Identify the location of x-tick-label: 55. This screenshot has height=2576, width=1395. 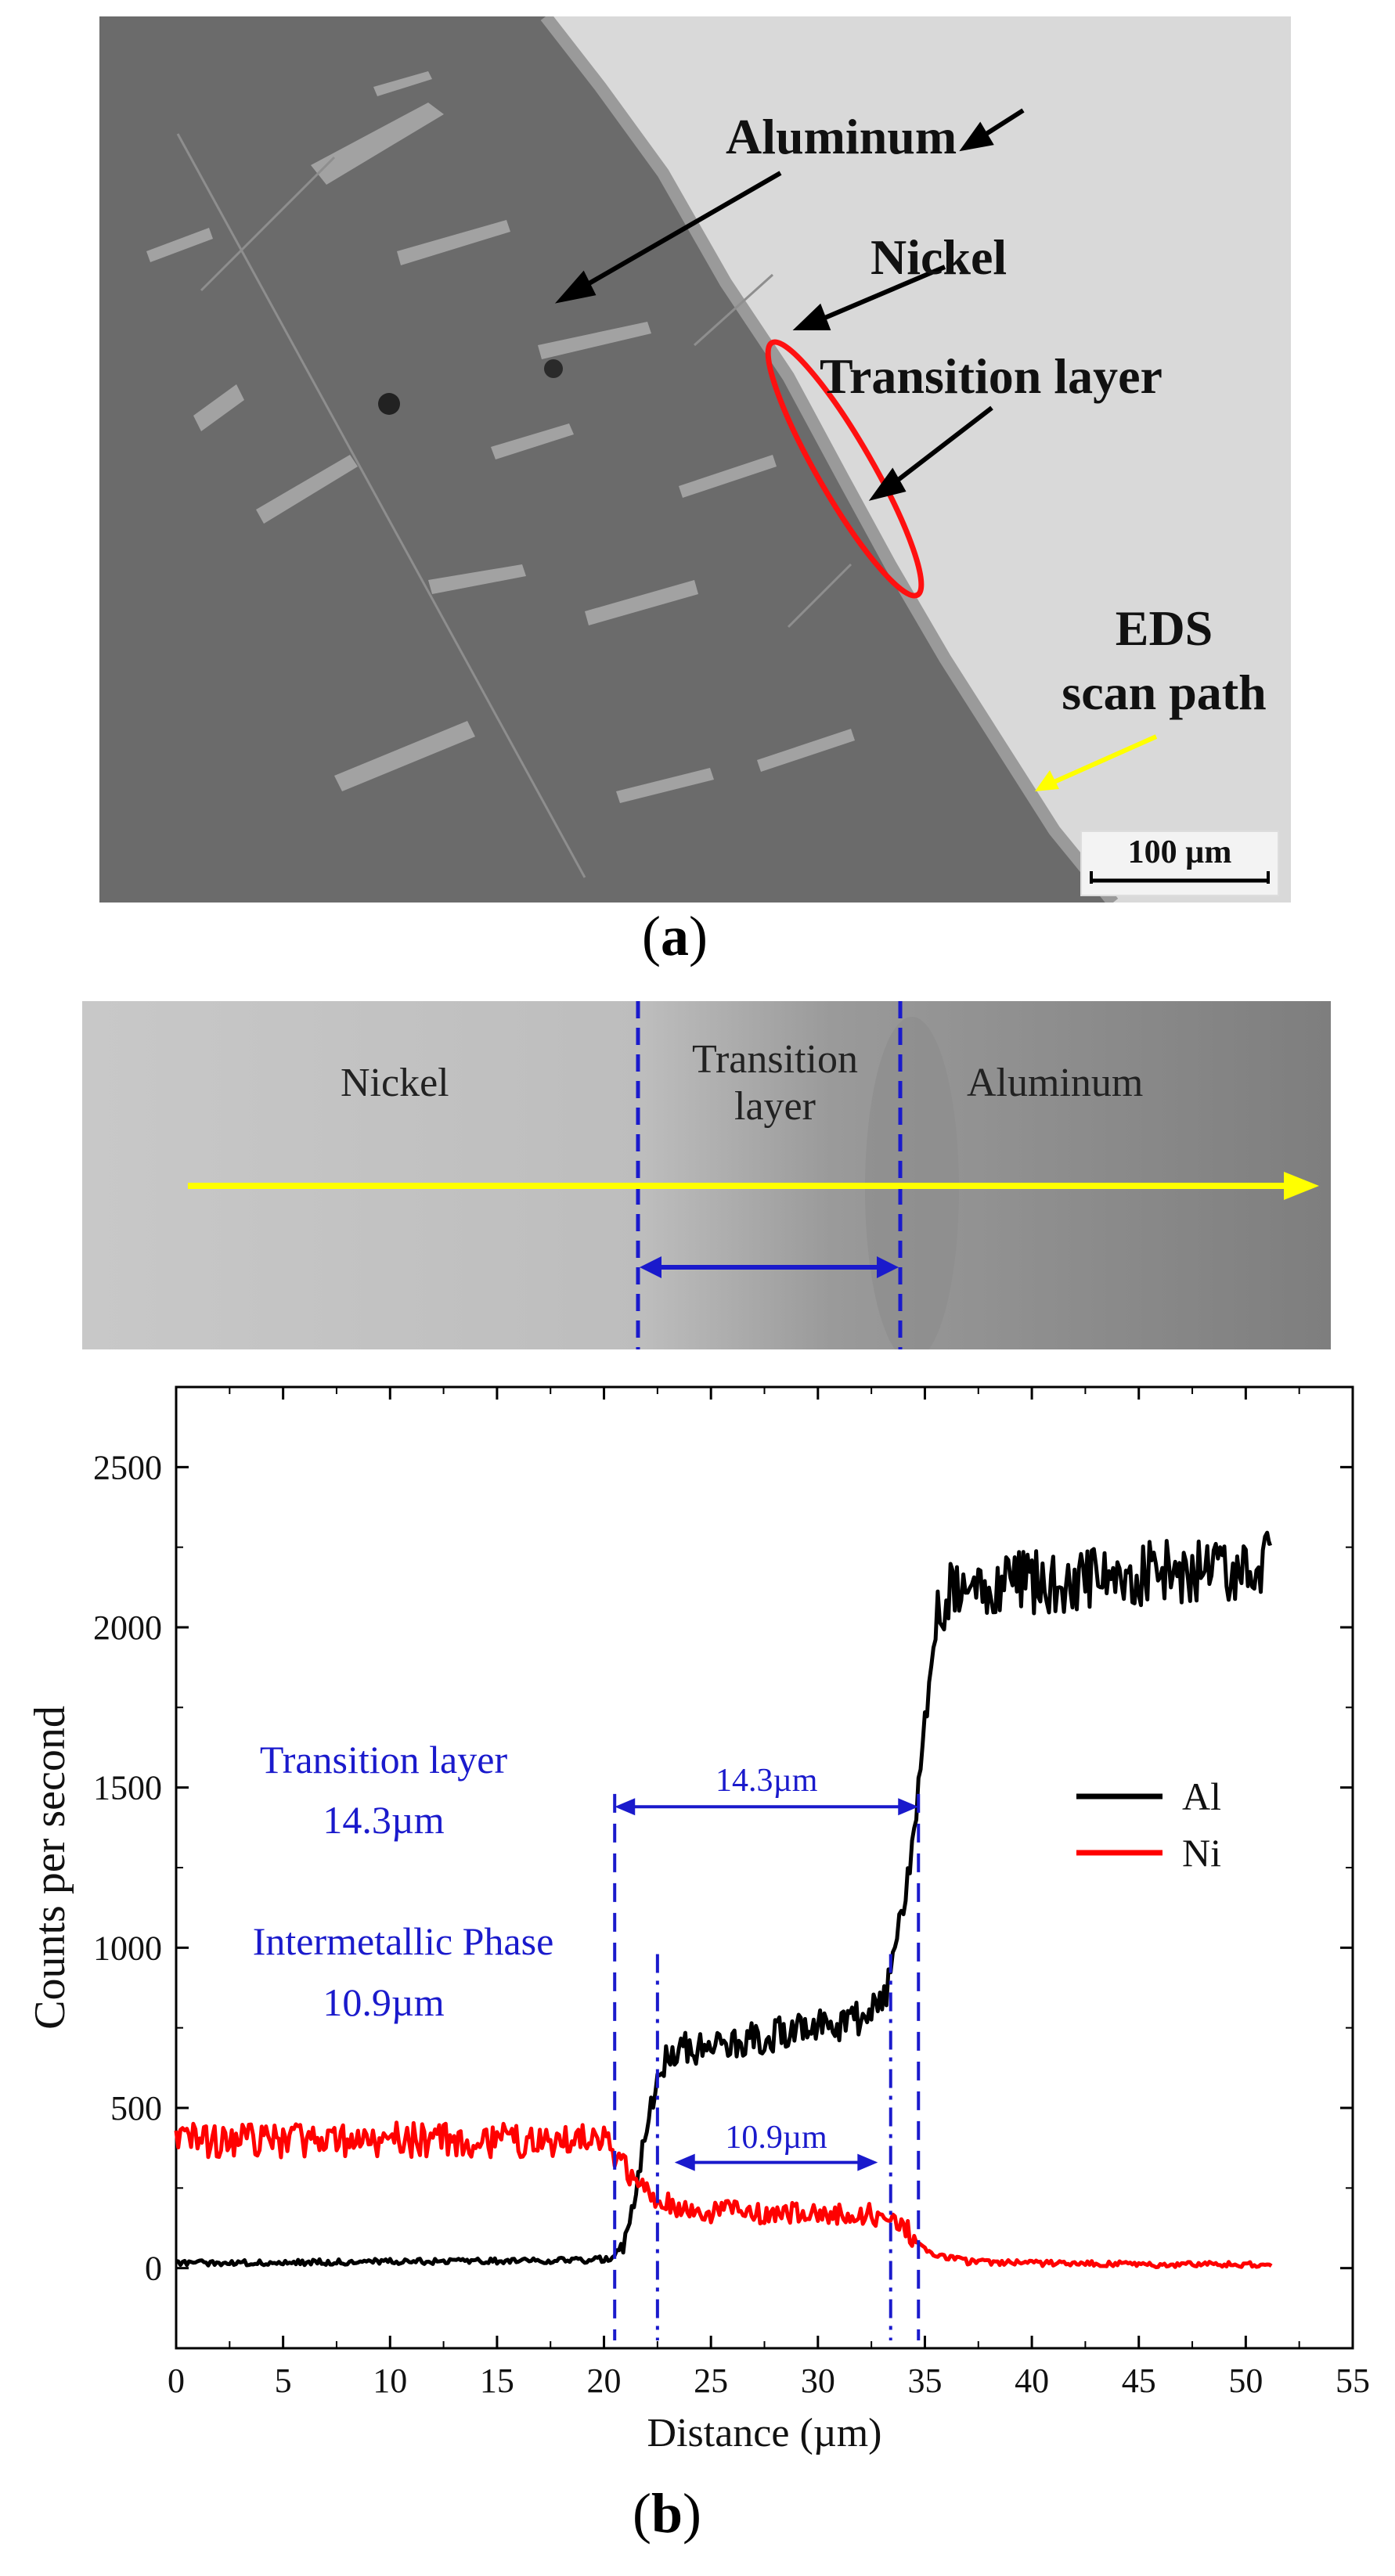
(1353, 2381).